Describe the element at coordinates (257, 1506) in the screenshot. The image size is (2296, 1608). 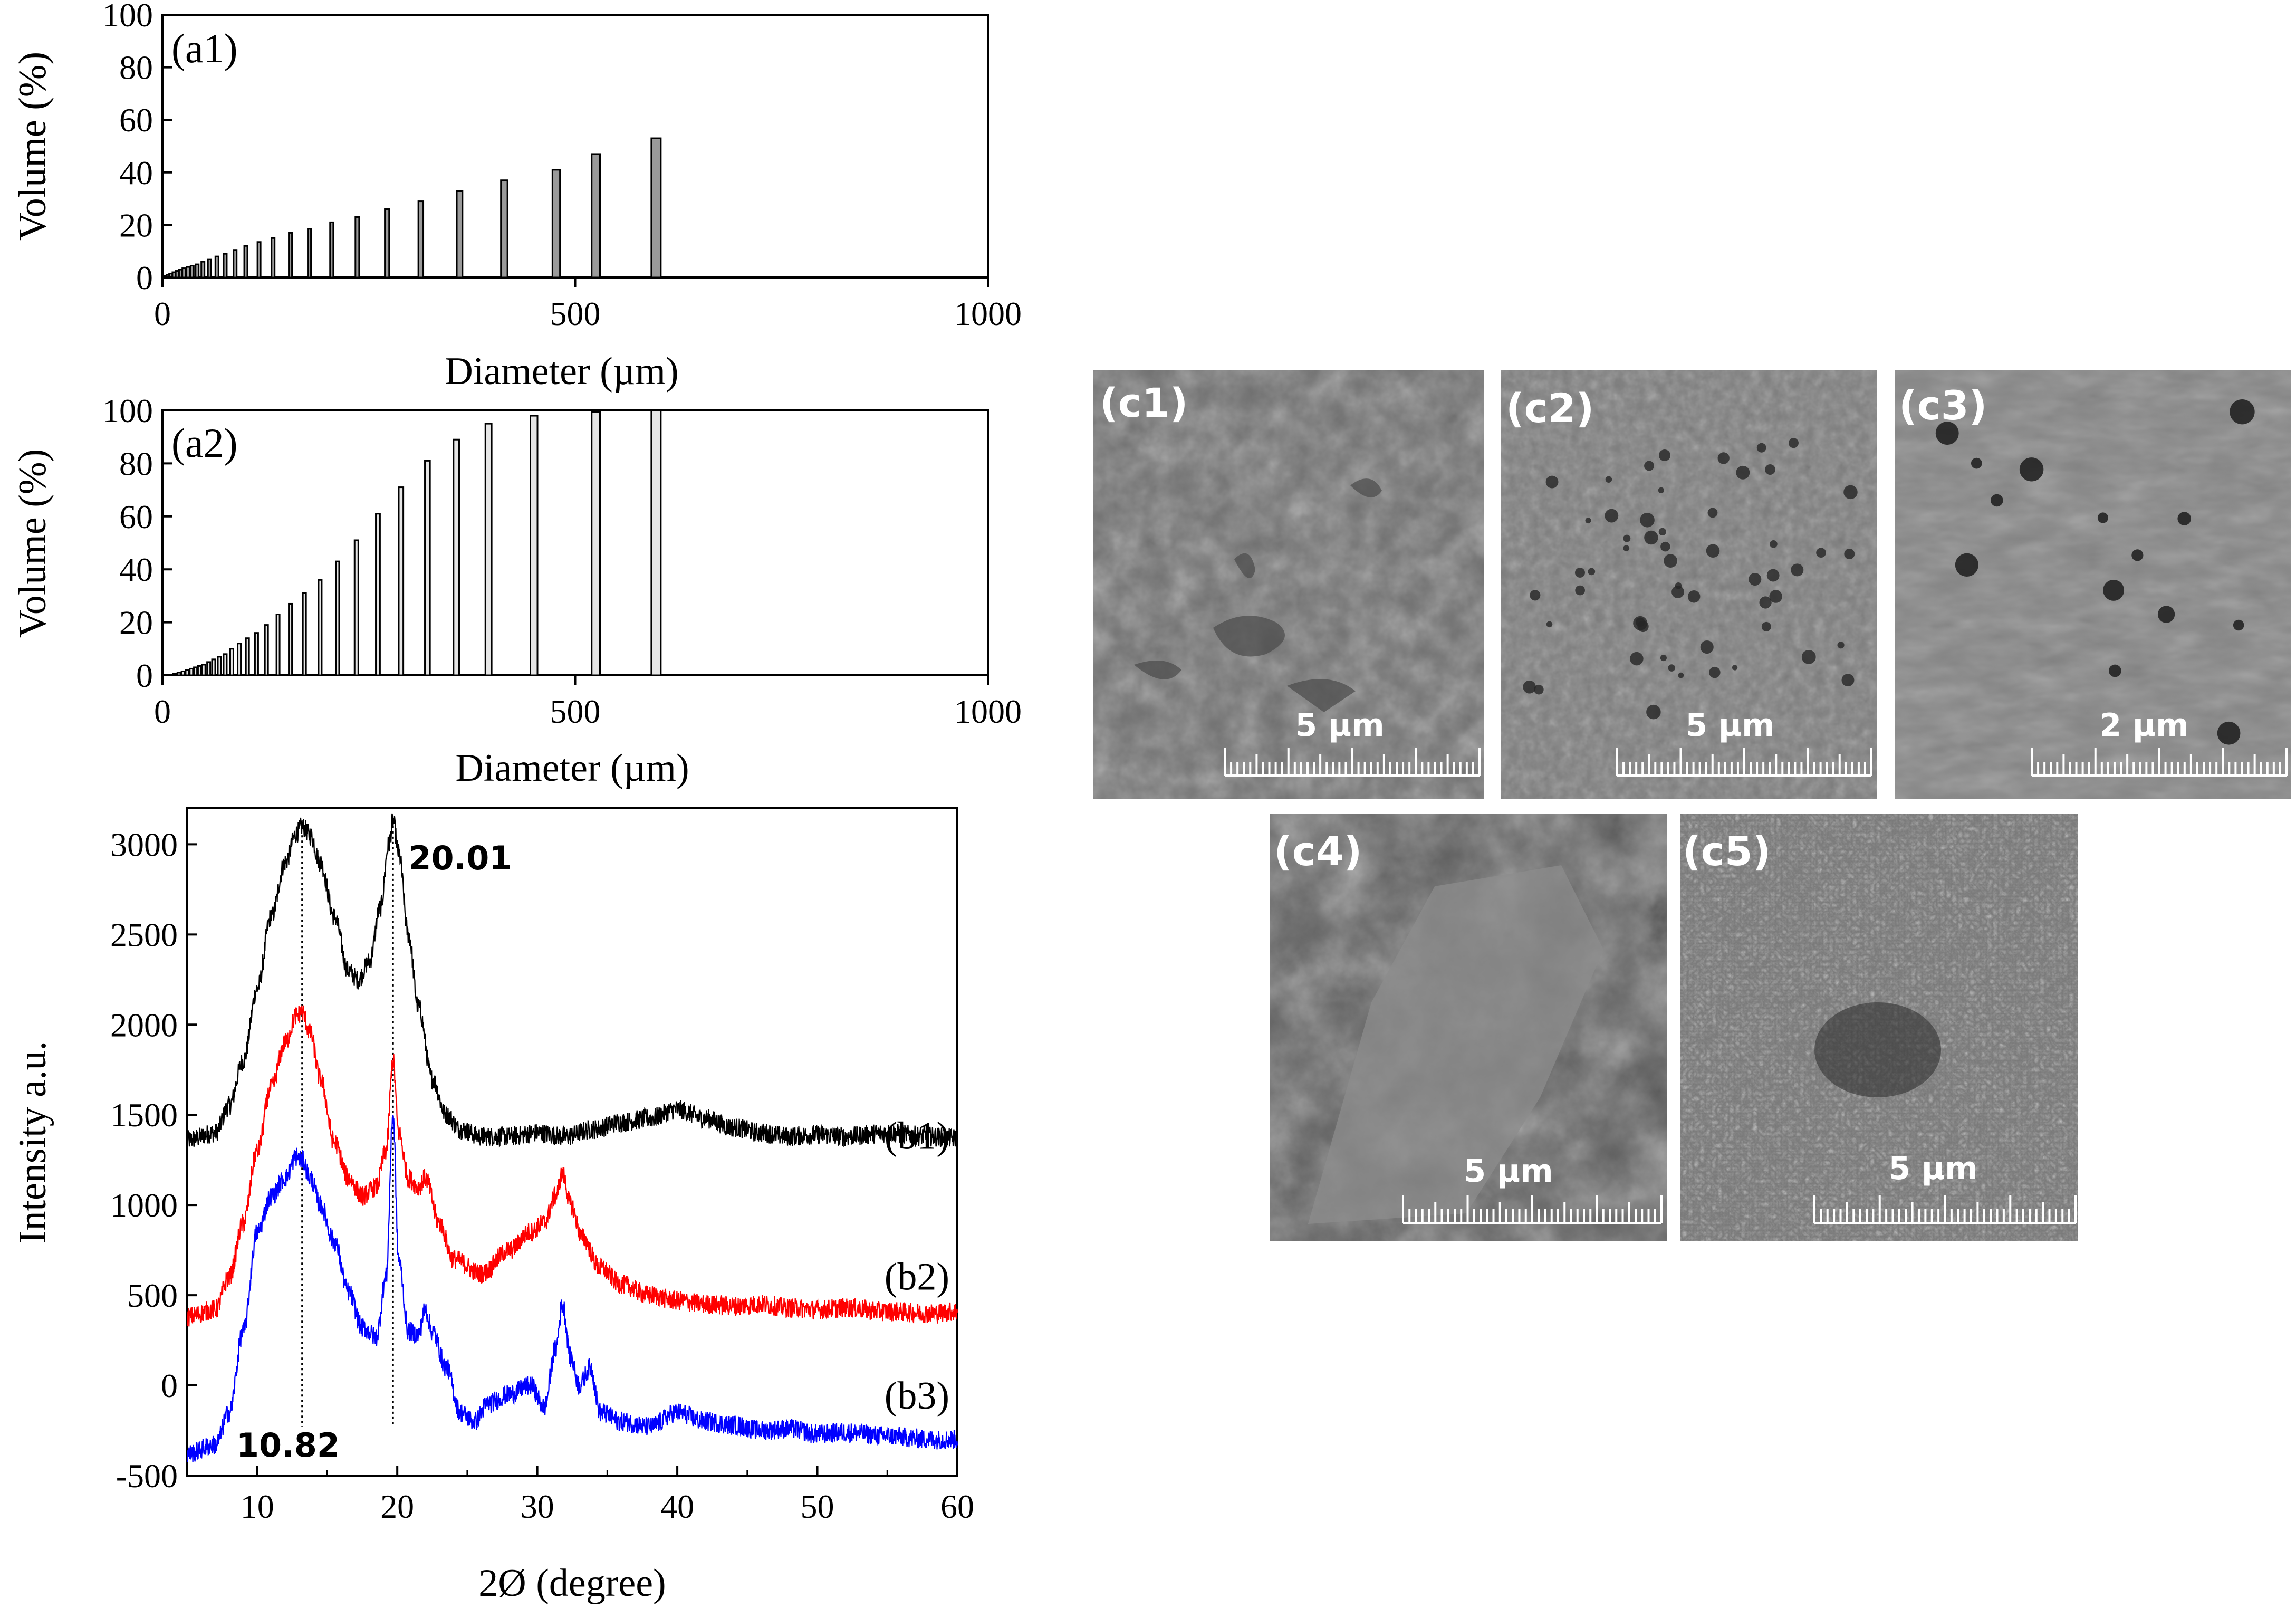
I see `xtick-label-b-0: 10` at that location.